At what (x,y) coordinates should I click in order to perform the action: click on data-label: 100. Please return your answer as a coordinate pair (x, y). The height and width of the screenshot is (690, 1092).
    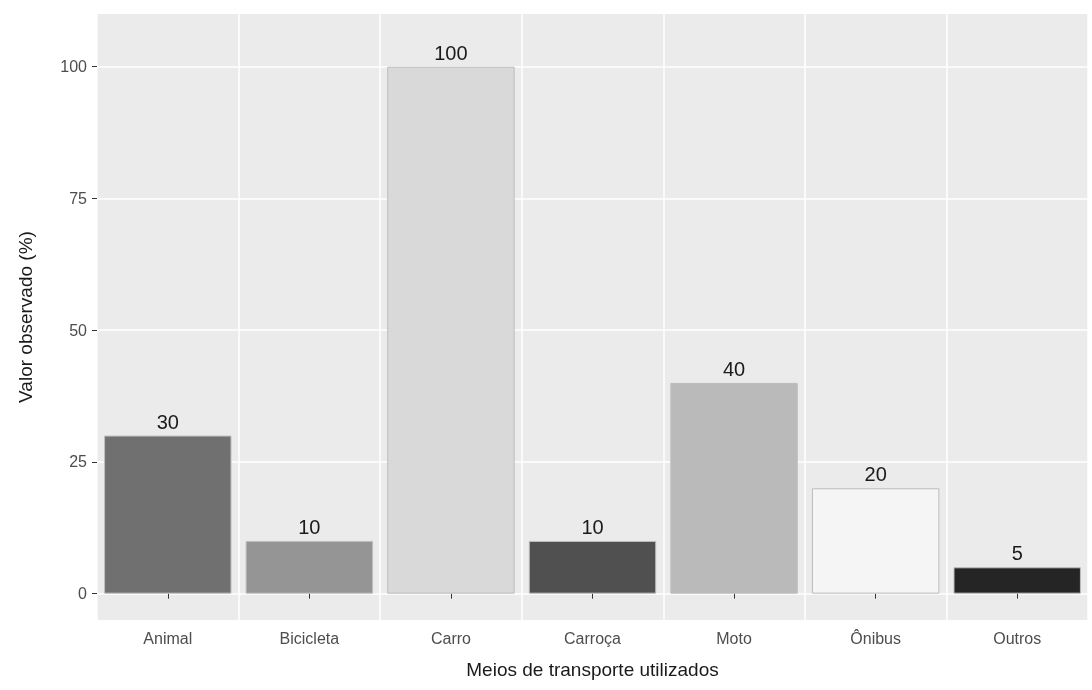
    Looking at the image, I should click on (451, 52).